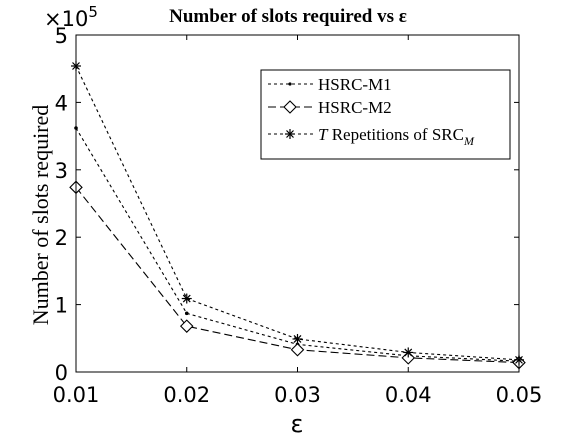  What do you see at coordinates (61, 373) in the screenshot?
I see `y-tick-label: 0` at bounding box center [61, 373].